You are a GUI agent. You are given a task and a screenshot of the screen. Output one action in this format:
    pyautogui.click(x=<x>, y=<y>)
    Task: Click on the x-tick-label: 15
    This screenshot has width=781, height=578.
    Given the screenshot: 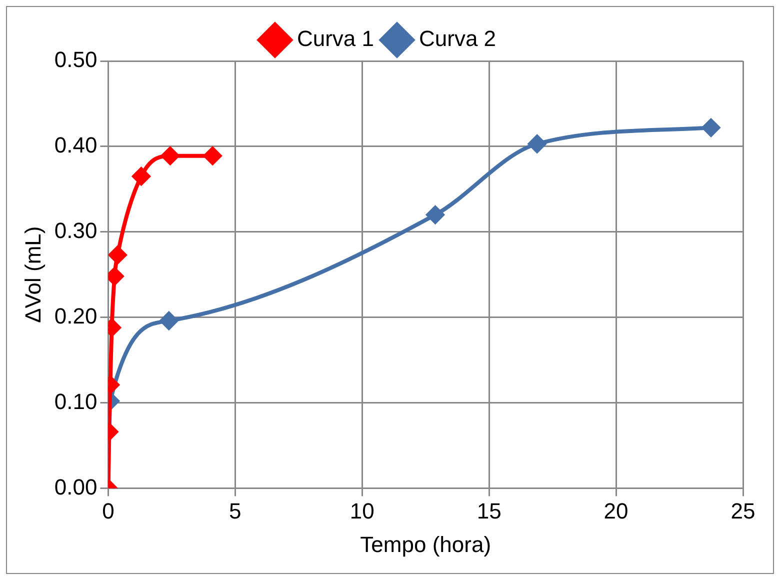 What is the action you would take?
    pyautogui.click(x=489, y=511)
    